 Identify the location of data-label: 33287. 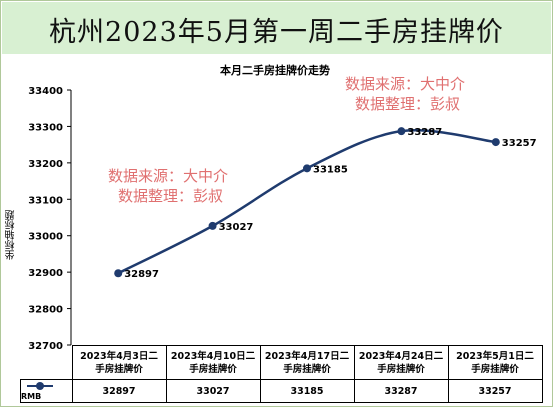
(424, 132).